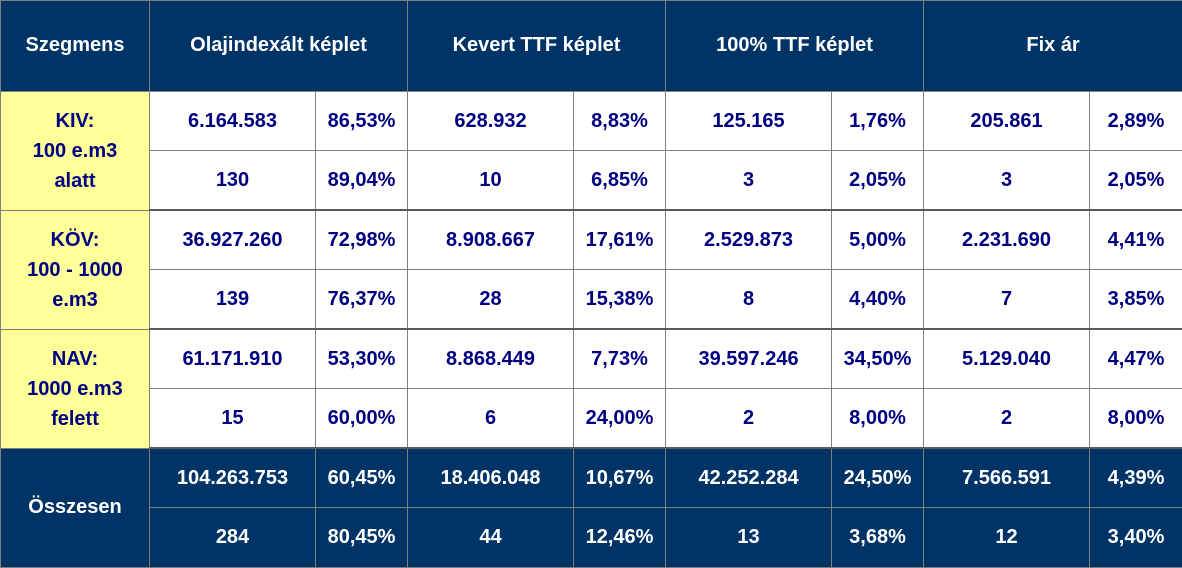  What do you see at coordinates (361, 537) in the screenshot?
I see `table-cell: 80,45%` at bounding box center [361, 537].